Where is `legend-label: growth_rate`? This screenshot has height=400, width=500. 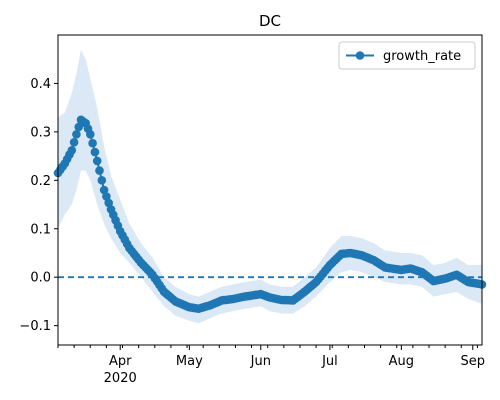 legend-label: growth_rate is located at coordinates (422, 56).